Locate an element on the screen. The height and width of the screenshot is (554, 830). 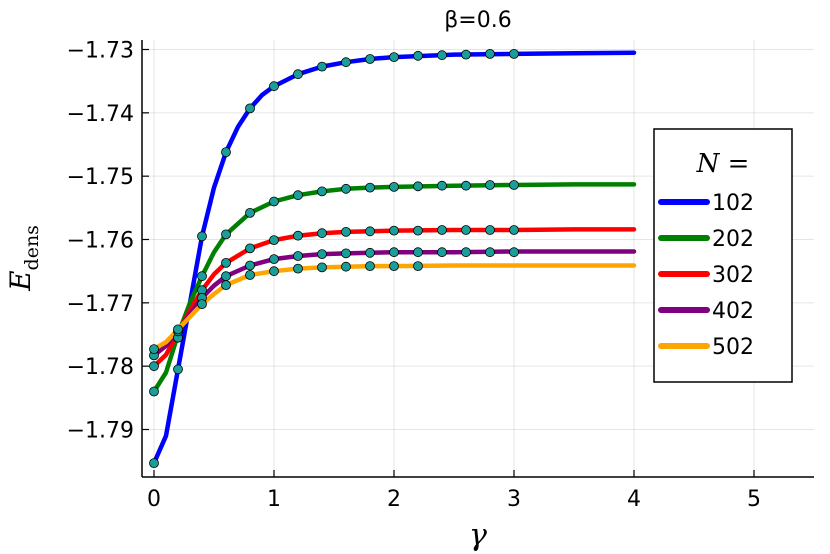
y-tick-label: −1.76 is located at coordinates (100, 241).